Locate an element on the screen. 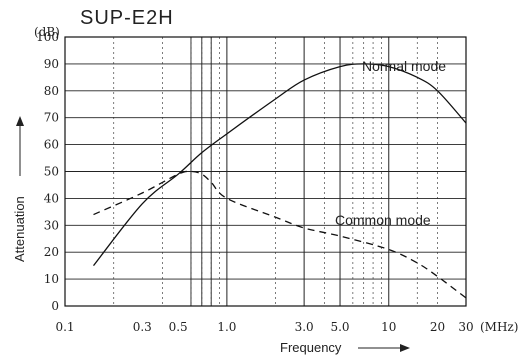 The image size is (531, 358). chart-title: SUP-E2H is located at coordinates (127, 18).